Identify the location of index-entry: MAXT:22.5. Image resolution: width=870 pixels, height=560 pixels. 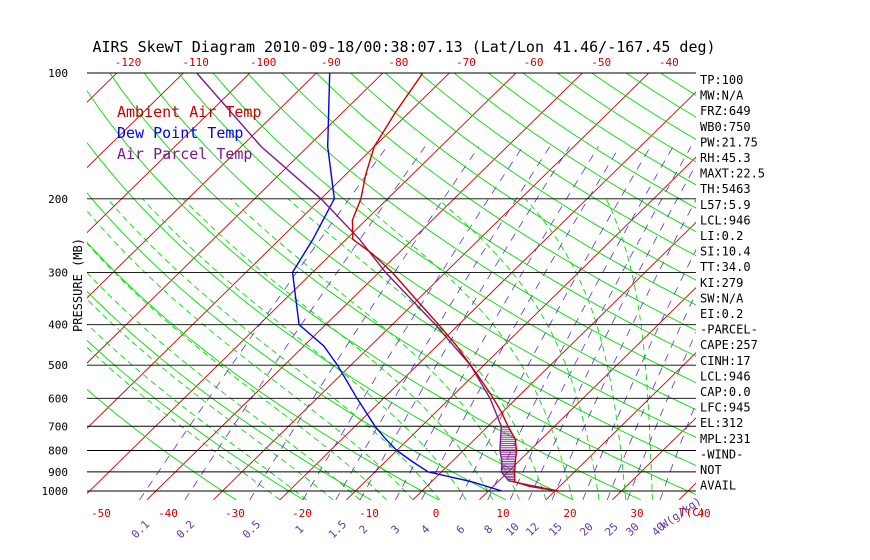
(732, 174).